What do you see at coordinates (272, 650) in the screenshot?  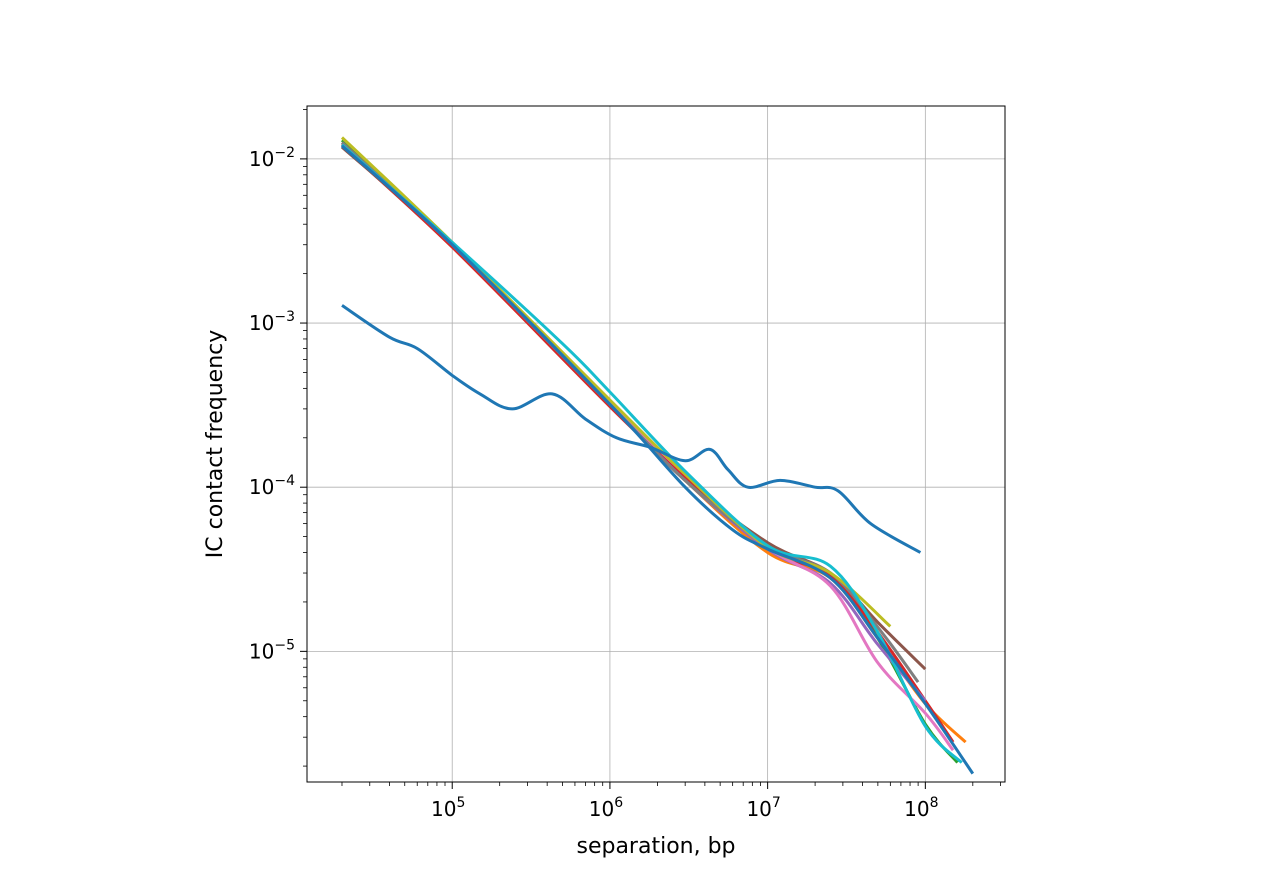 I see `y-tick-label: 10⁻⁵` at bounding box center [272, 650].